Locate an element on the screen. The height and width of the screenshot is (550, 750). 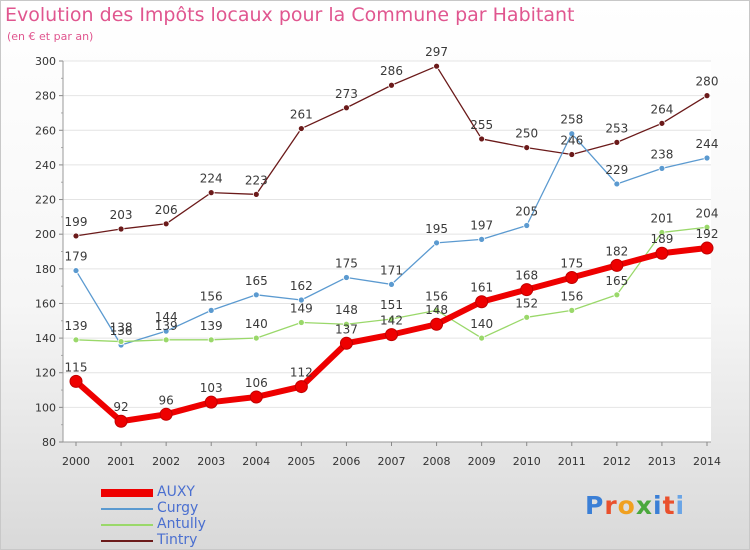
y-tick-label: 160 is located at coordinates (45, 303).